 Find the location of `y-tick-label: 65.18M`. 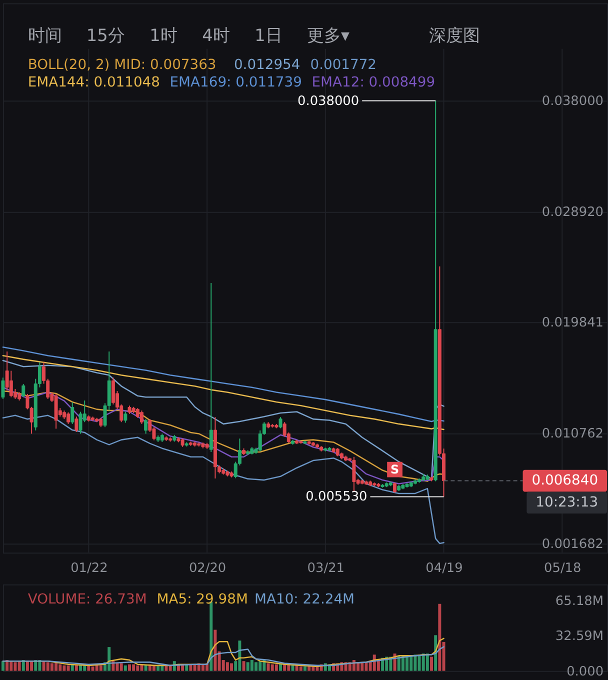

y-tick-label: 65.18M is located at coordinates (579, 601).